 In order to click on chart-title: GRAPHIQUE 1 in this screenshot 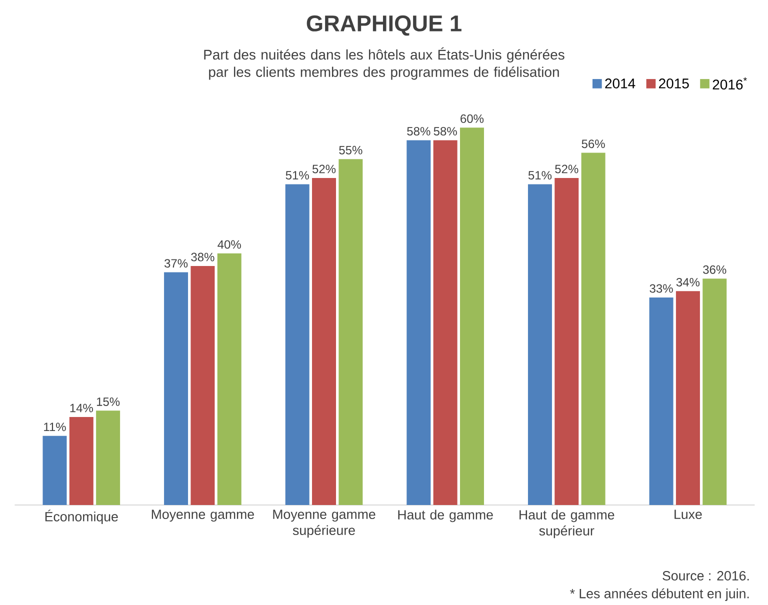, I will do `click(384, 25)`.